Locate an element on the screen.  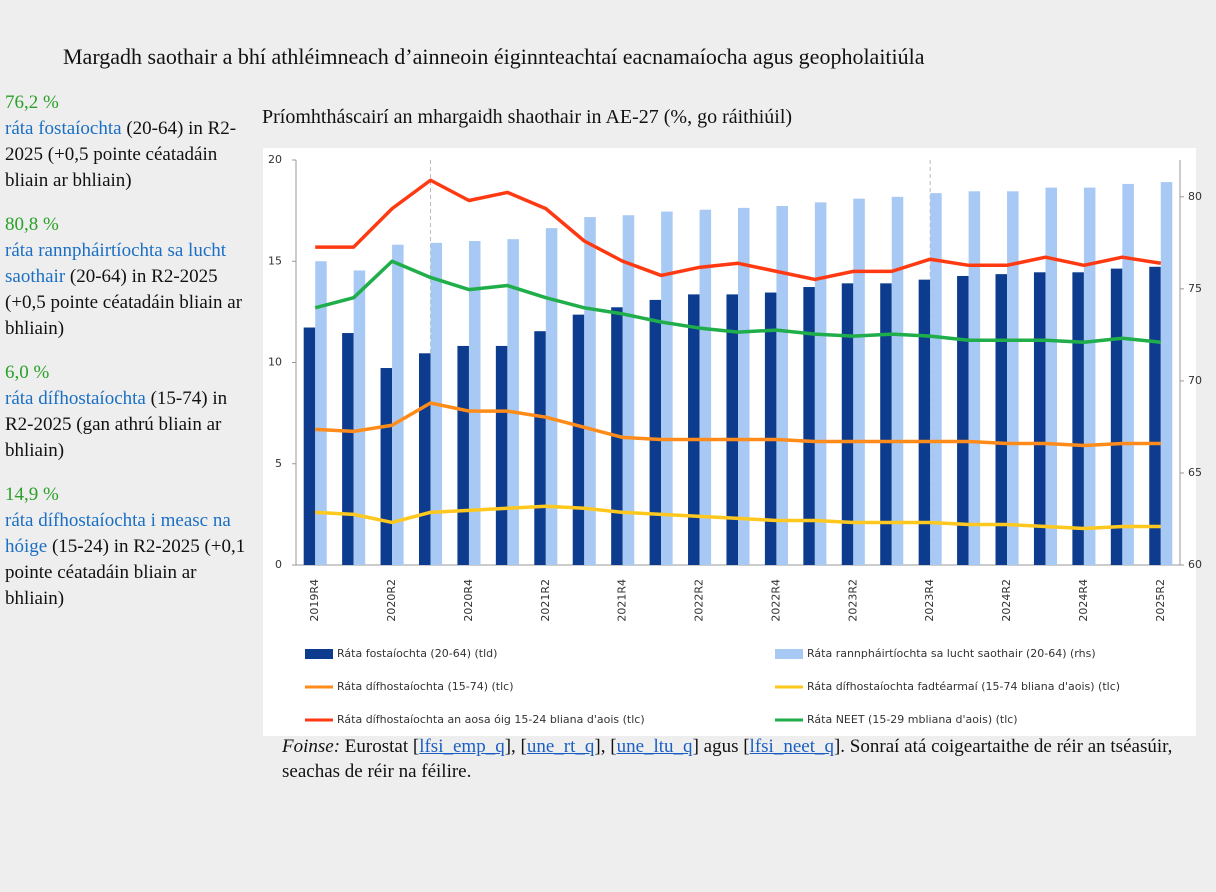
y-tick-label: 10 is located at coordinates (275, 362).